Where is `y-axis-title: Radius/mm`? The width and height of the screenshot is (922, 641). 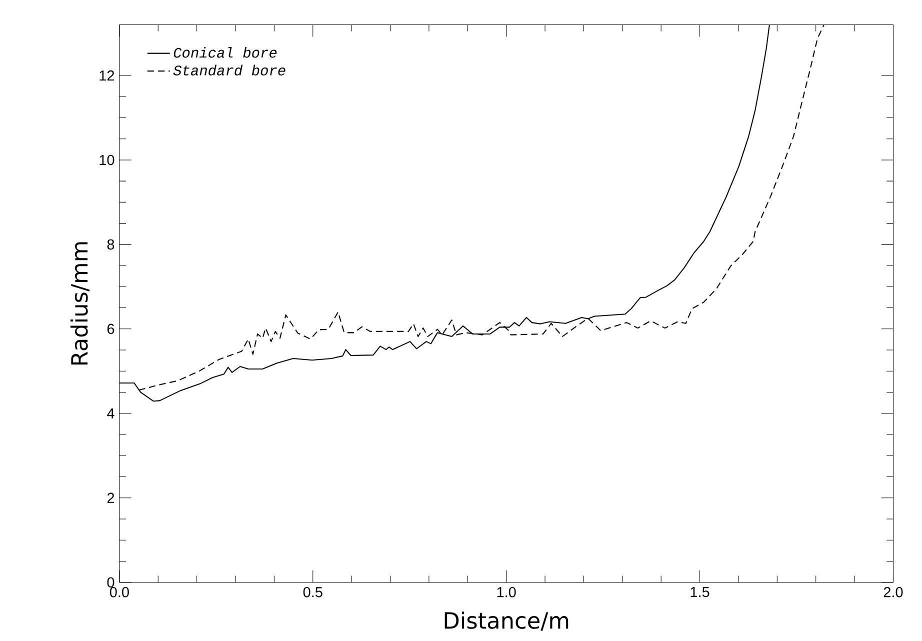 y-axis-title: Radius/mm is located at coordinates (80, 303).